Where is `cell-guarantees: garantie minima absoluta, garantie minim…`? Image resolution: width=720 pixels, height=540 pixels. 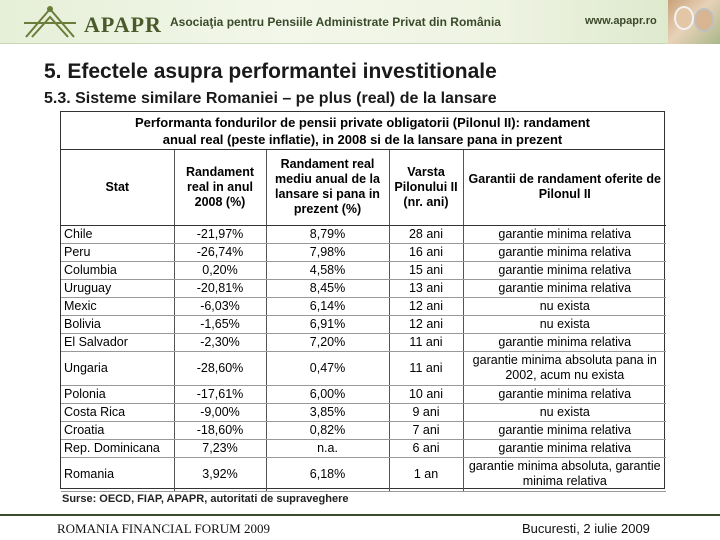 cell-guarantees: garantie minima absoluta, garantie minim… is located at coordinates (564, 474).